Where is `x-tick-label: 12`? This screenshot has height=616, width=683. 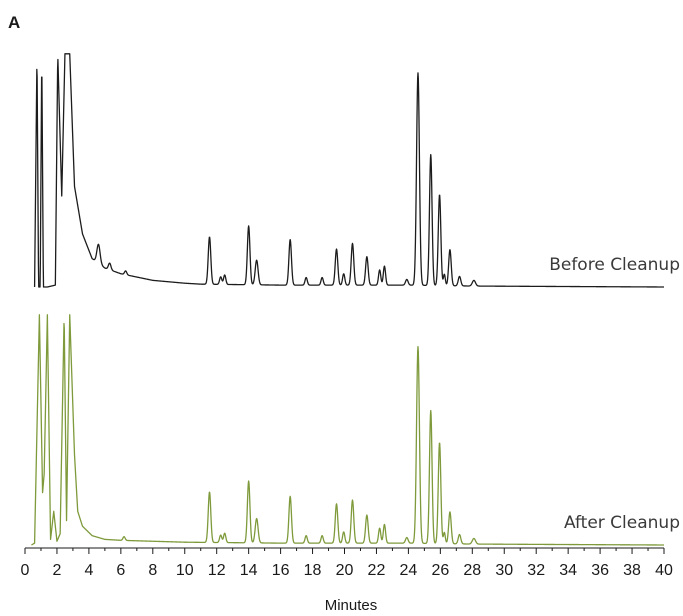
x-tick-label: 12 is located at coordinates (217, 570).